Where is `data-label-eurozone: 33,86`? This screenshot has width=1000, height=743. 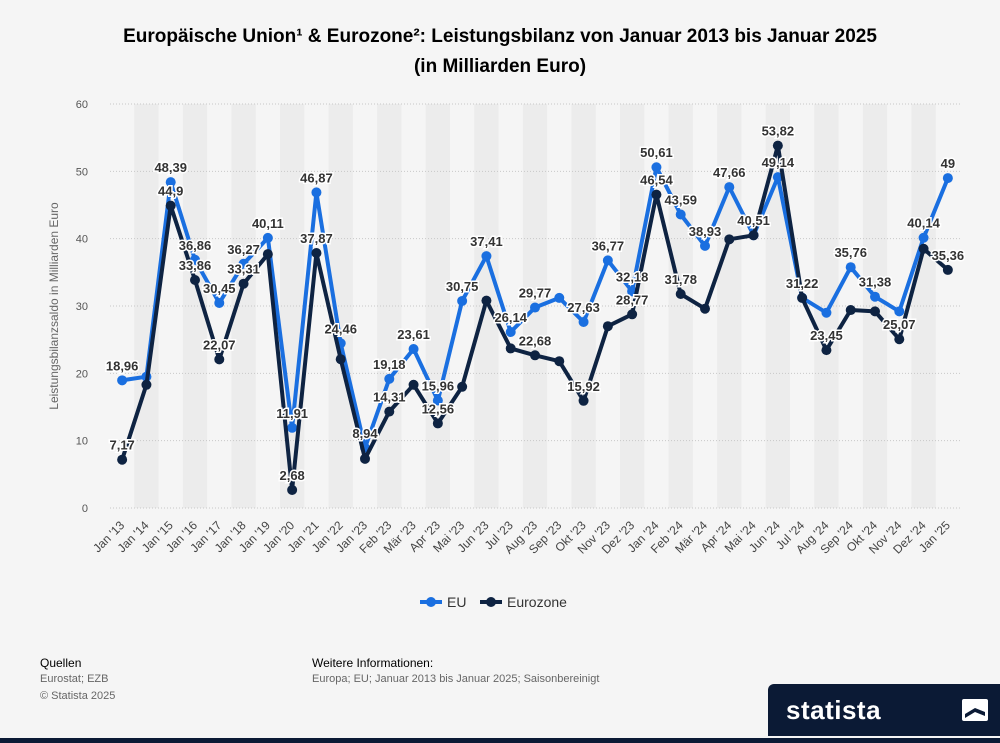
data-label-eurozone: 33,86 is located at coordinates (195, 265).